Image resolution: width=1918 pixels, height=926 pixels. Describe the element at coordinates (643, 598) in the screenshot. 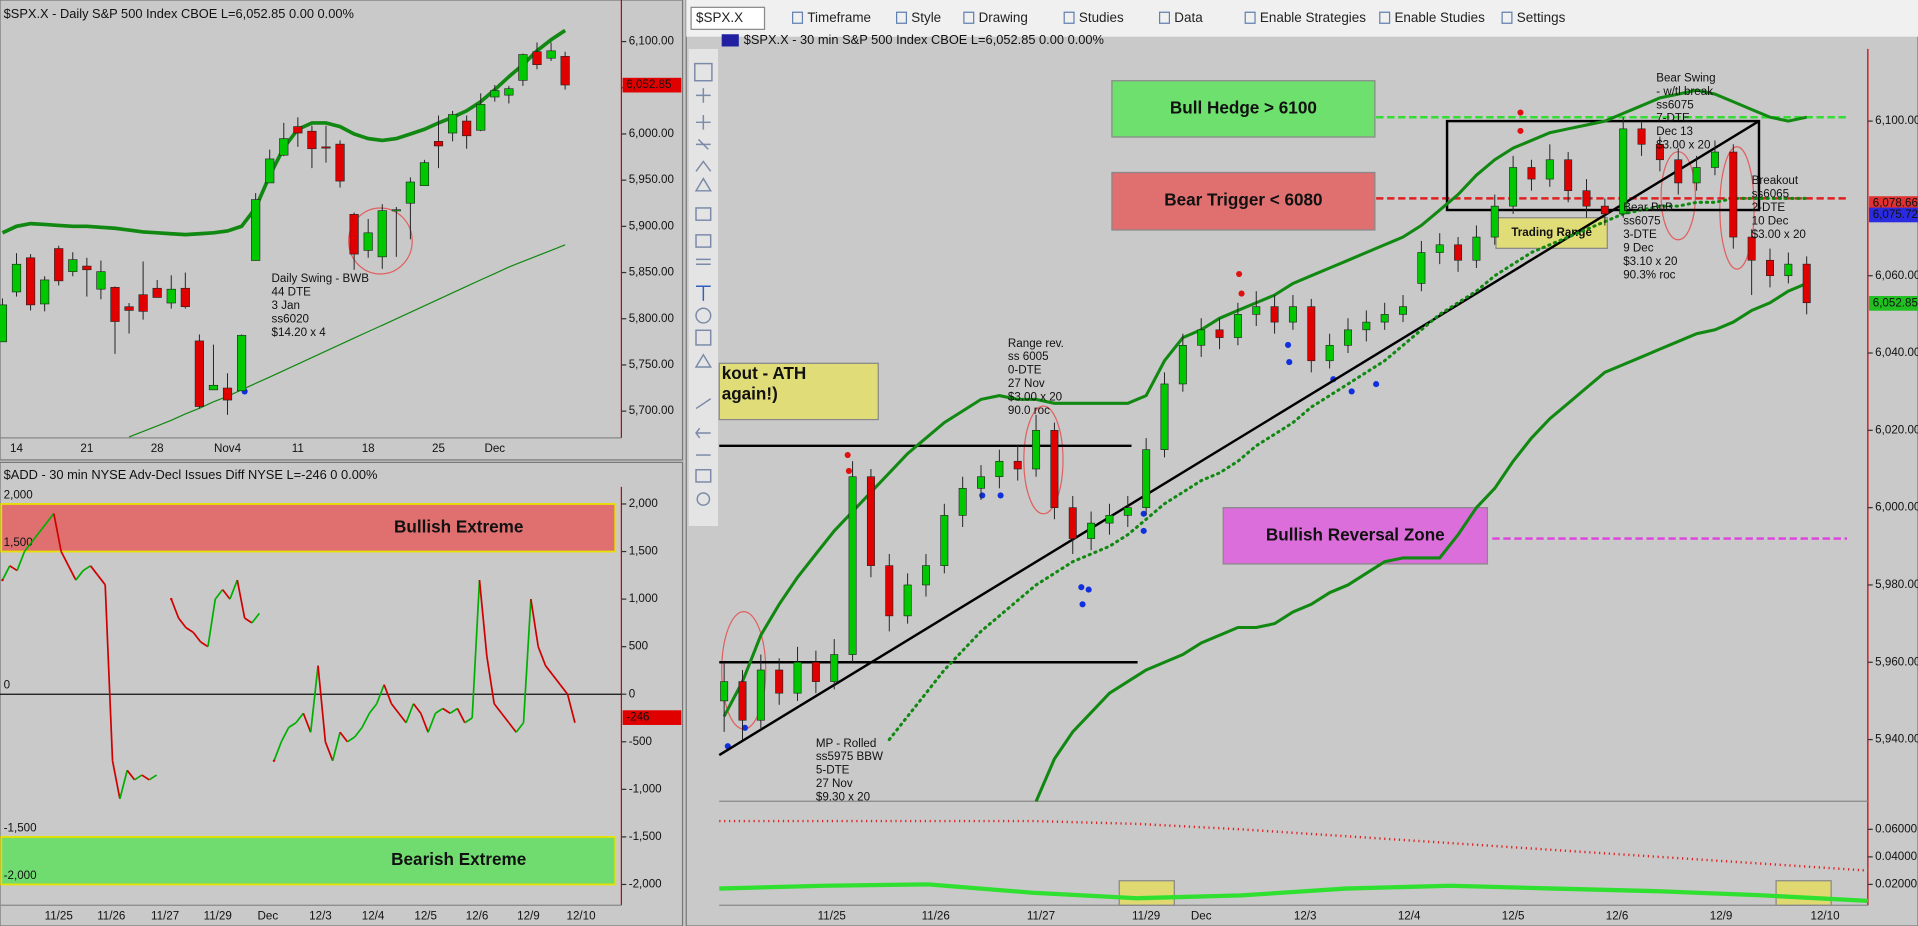

I see `y-tick-label: 1,000` at that location.